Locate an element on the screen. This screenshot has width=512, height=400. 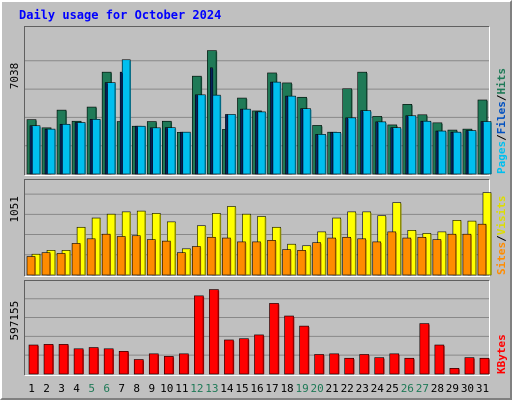
ylabel-hits: Pages/Files/Hits is located at coordinates (501, 121).